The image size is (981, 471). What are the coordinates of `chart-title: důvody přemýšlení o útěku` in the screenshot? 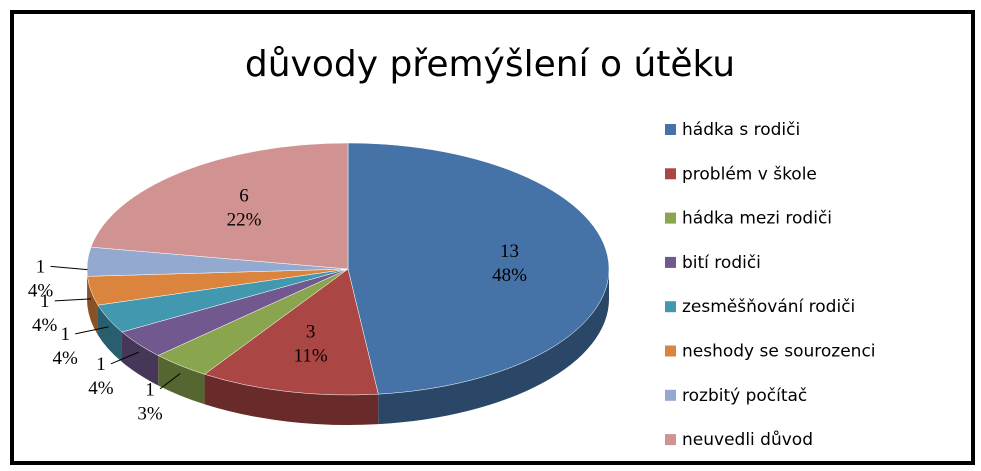 It's located at (490, 64).